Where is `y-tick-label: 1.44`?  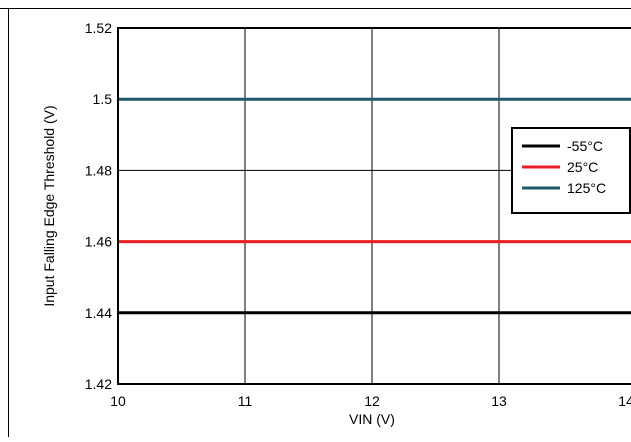
y-tick-label: 1.44 is located at coordinates (98, 313).